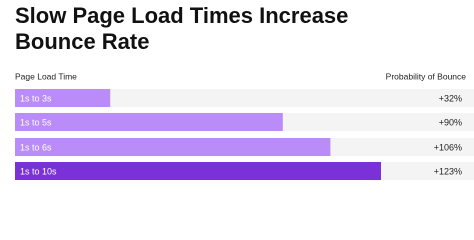 Image resolution: width=474 pixels, height=240 pixels. What do you see at coordinates (244, 98) in the screenshot?
I see `row-background` at bounding box center [244, 98].